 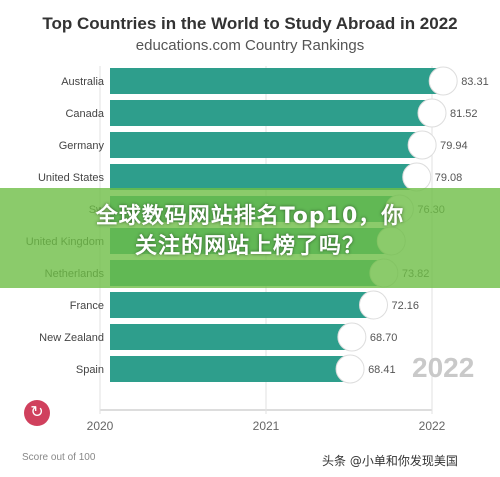 What do you see at coordinates (475, 82) in the screenshot?
I see `value-label: 83.31` at bounding box center [475, 82].